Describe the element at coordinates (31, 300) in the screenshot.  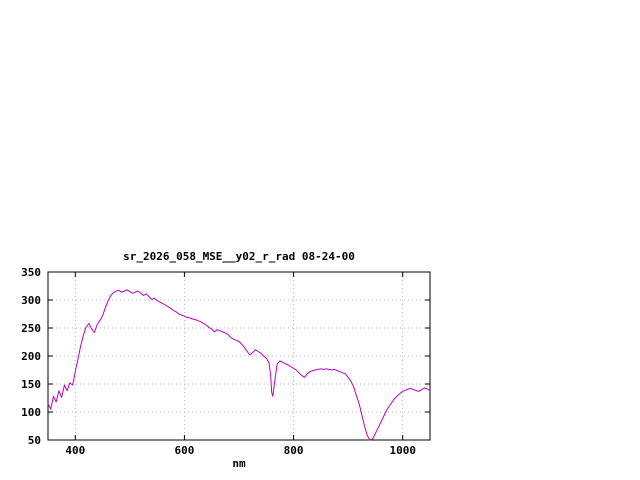
I see `y-tick-label: 300` at that location.